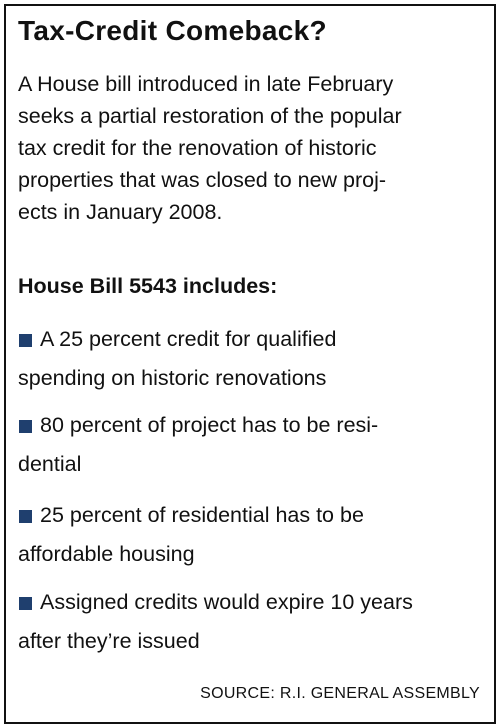 This screenshot has height=728, width=500. What do you see at coordinates (202, 180) in the screenshot?
I see `intro-line: properties that was closed to new proj-` at bounding box center [202, 180].